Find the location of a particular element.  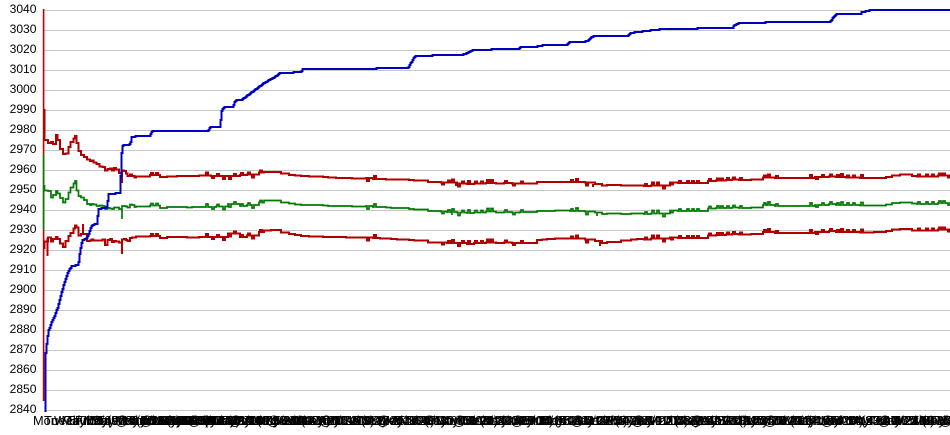

svg-text: Tue 5/23/14 @ 9:25:38.20 is located at coordinates (909, 420).